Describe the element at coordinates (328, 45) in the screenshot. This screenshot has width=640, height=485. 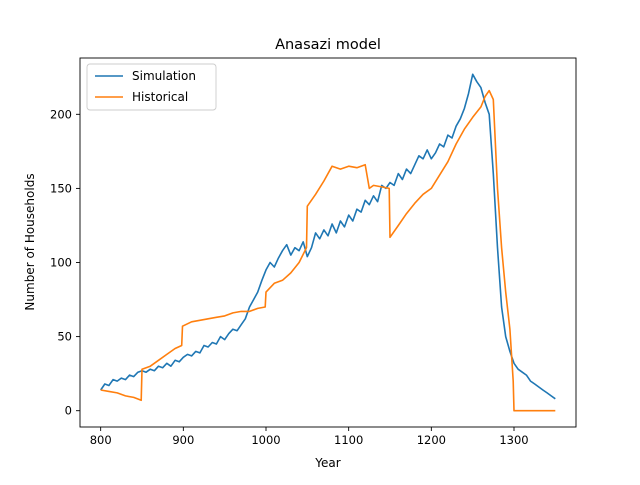
I see `chart-title: Anasazi model` at that location.